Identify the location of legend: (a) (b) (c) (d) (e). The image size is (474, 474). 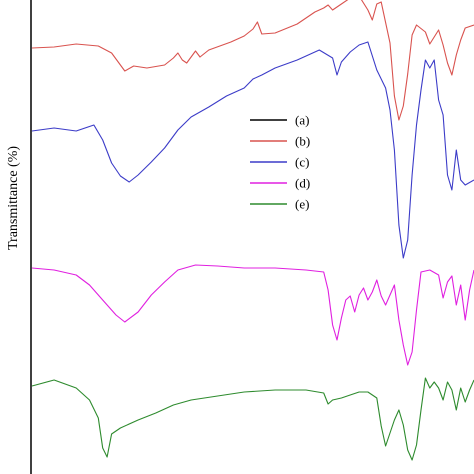
(280, 162).